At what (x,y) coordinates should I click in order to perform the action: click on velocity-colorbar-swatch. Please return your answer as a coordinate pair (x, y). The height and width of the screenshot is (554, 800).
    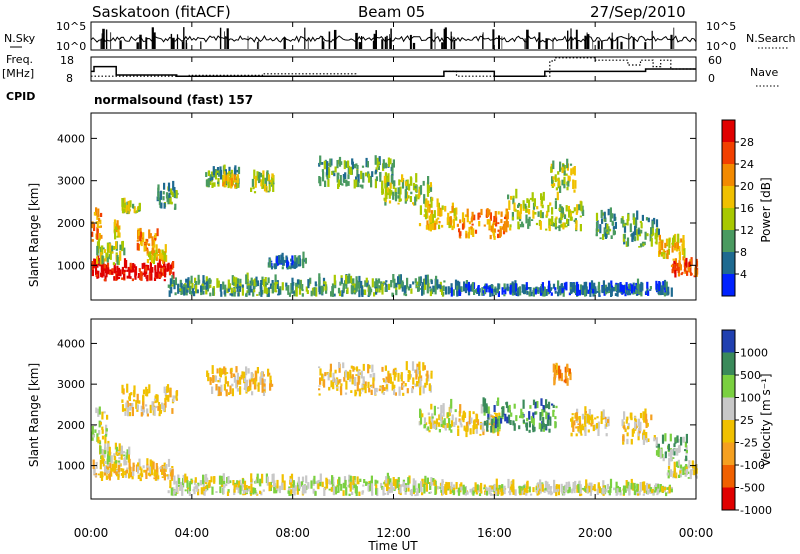
    Looking at the image, I should click on (728, 431).